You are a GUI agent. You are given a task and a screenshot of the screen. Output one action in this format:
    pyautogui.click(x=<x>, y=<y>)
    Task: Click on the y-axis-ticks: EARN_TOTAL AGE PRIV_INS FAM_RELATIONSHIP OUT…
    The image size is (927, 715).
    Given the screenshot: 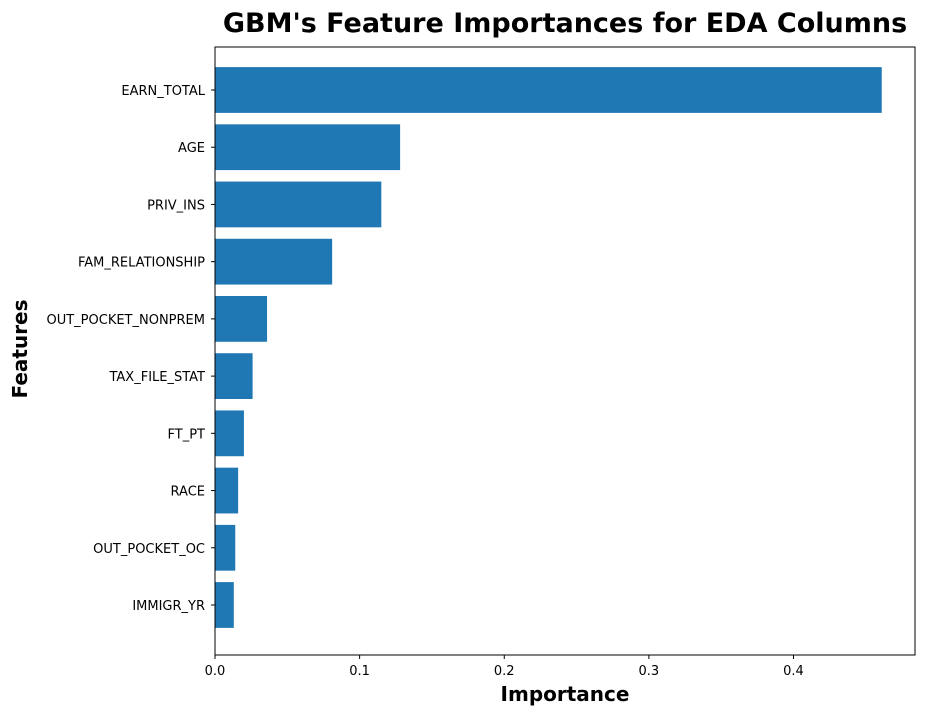 What is the action you would take?
    pyautogui.click(x=130, y=349)
    